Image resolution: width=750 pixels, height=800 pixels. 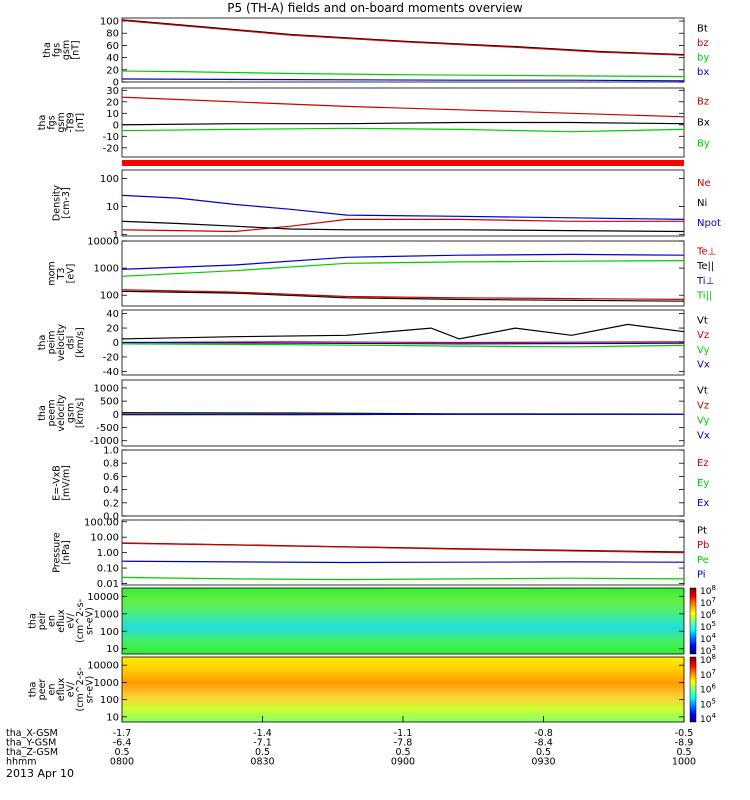 What do you see at coordinates (32, 733) in the screenshot?
I see `time-axis-row-label: tha_X-GSM` at bounding box center [32, 733].